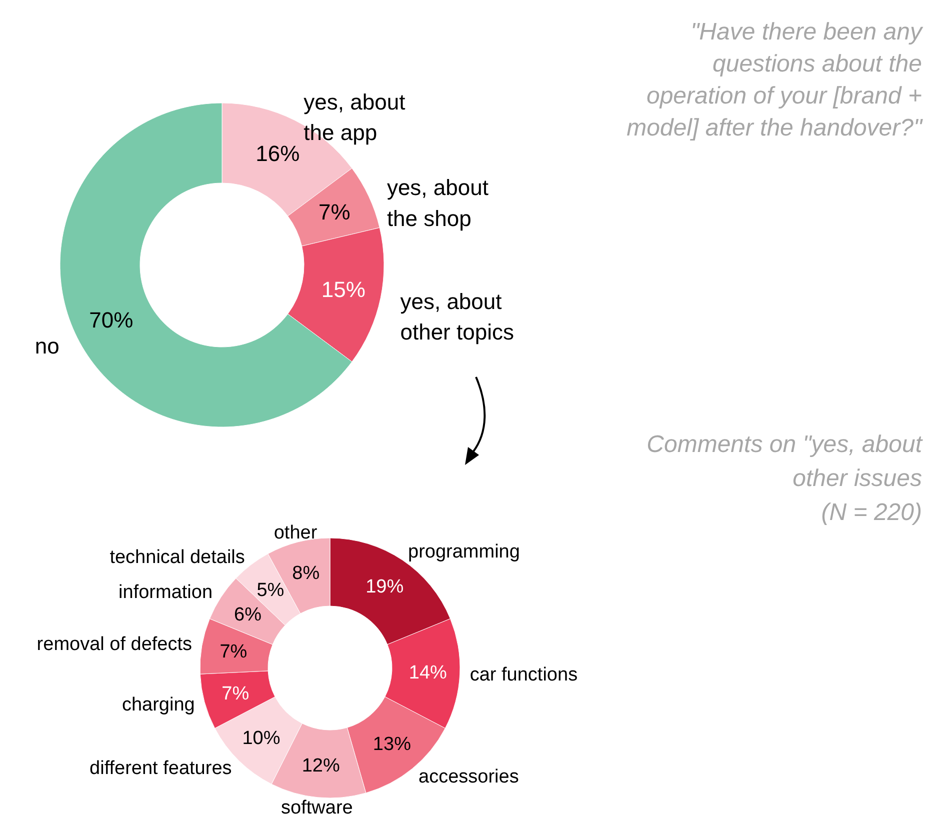 The width and height of the screenshot is (949, 822). I want to click on slice-label: information, so click(165, 592).